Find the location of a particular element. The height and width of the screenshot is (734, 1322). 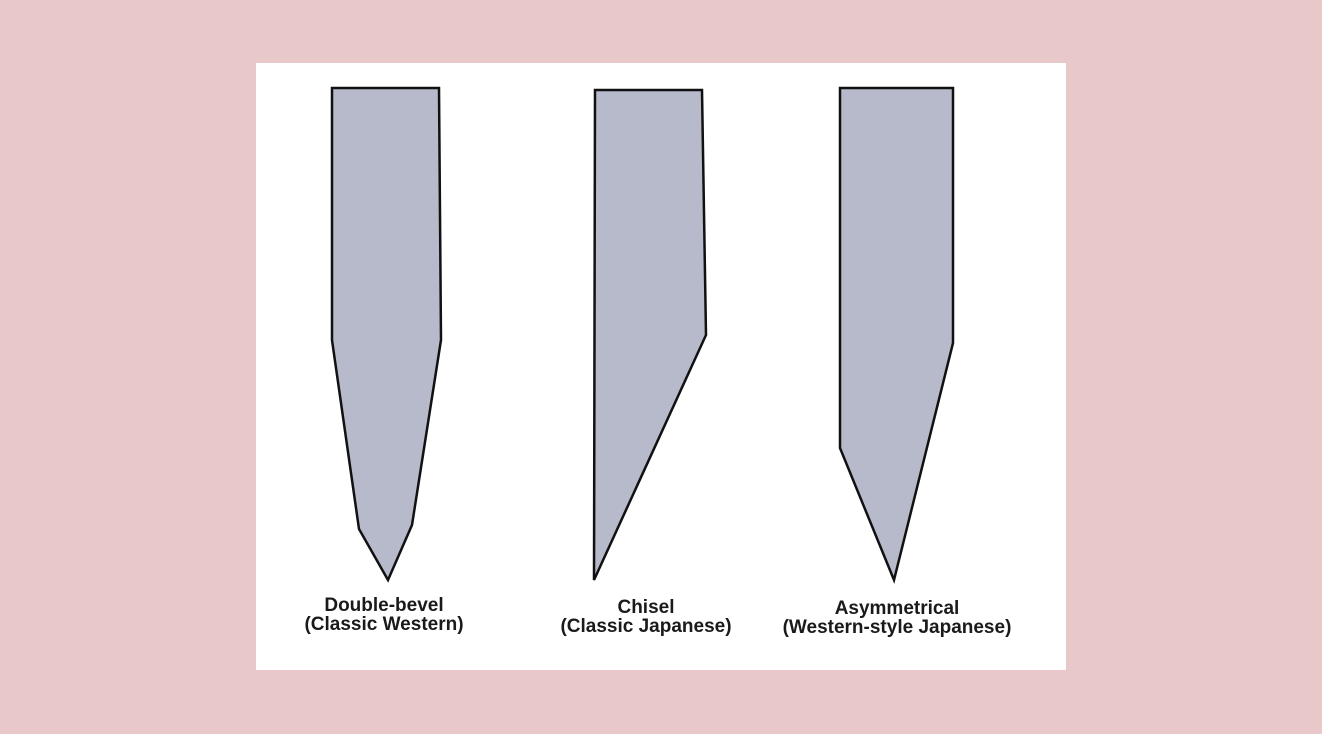

chisel-blade-shape is located at coordinates (650, 334).